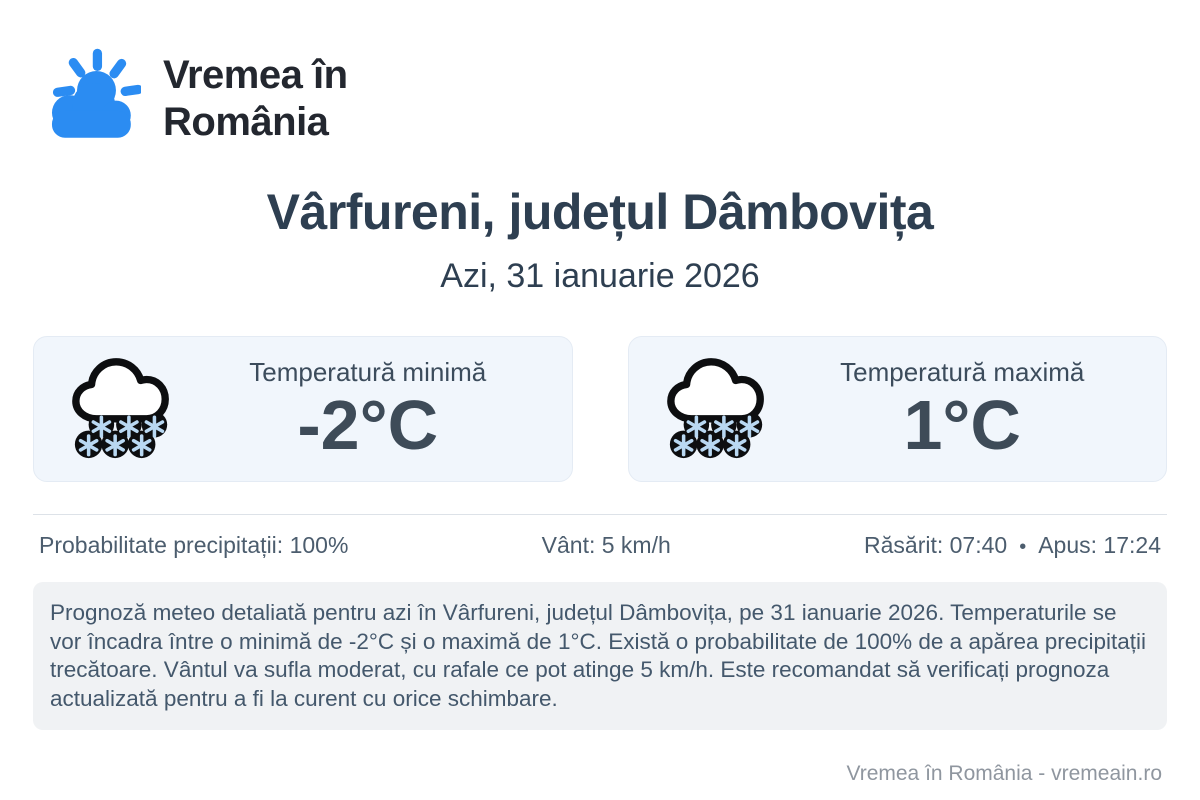 Image resolution: width=1200 pixels, height=800 pixels. Describe the element at coordinates (194, 545) in the screenshot. I see `precipitation-stat: Probabilitate precipitații: 100%` at that location.